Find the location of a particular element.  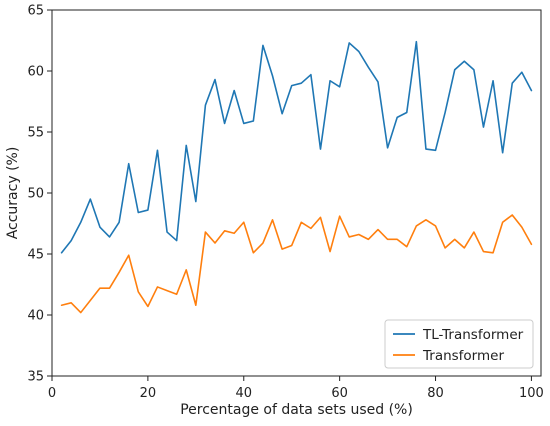

y-axis-label: Accuracy (%) is located at coordinates (13, 193).